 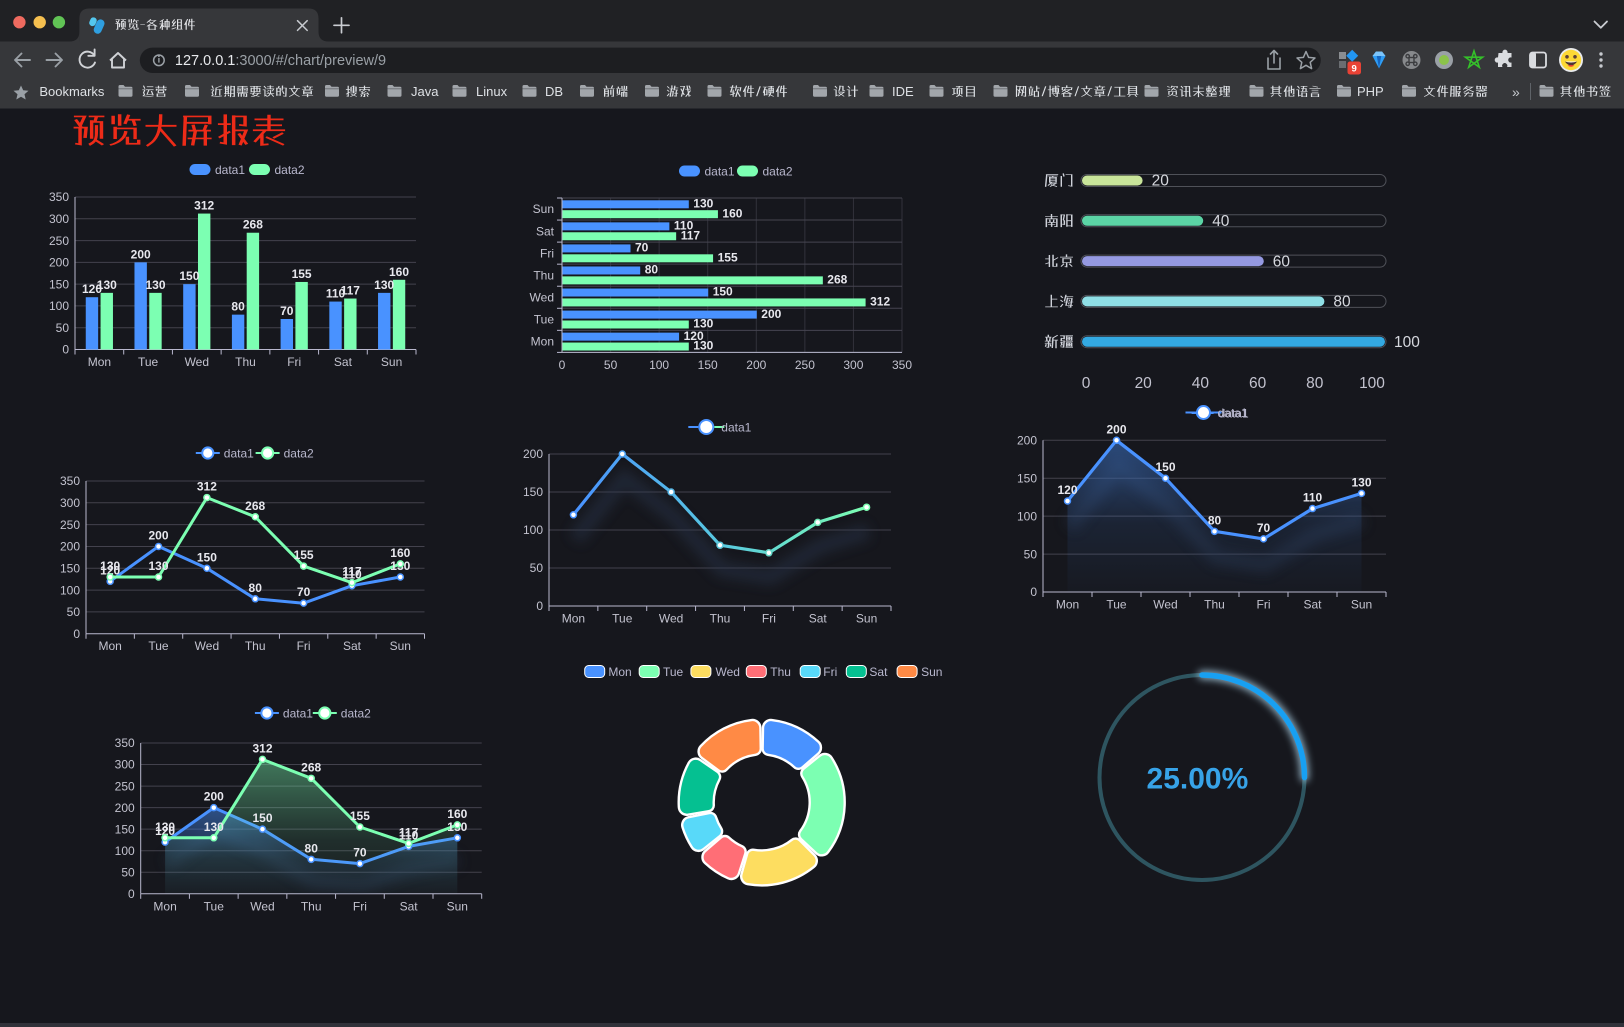 I want to click on svg-text: DB, so click(x=554, y=91).